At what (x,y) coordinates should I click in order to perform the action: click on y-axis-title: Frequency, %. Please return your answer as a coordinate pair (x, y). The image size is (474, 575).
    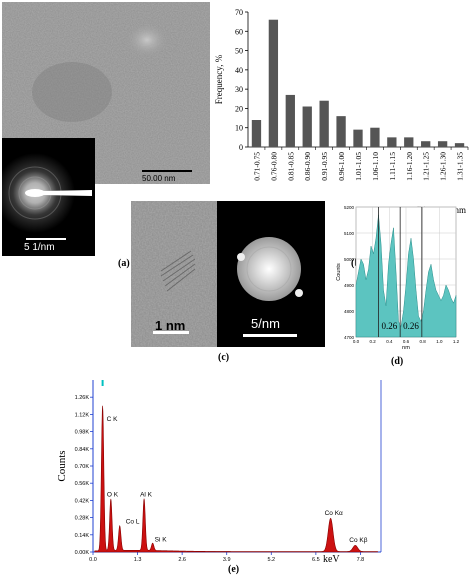
    Looking at the image, I should click on (219, 79).